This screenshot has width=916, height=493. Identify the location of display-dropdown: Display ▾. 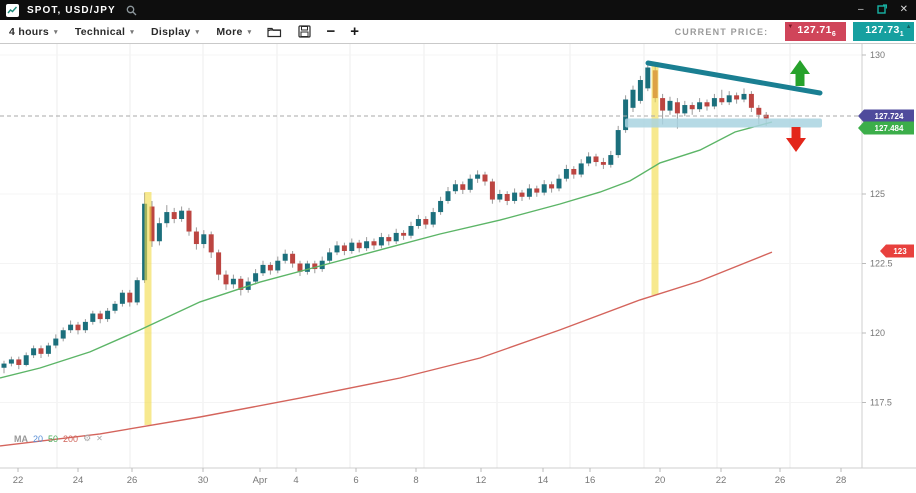
(175, 32).